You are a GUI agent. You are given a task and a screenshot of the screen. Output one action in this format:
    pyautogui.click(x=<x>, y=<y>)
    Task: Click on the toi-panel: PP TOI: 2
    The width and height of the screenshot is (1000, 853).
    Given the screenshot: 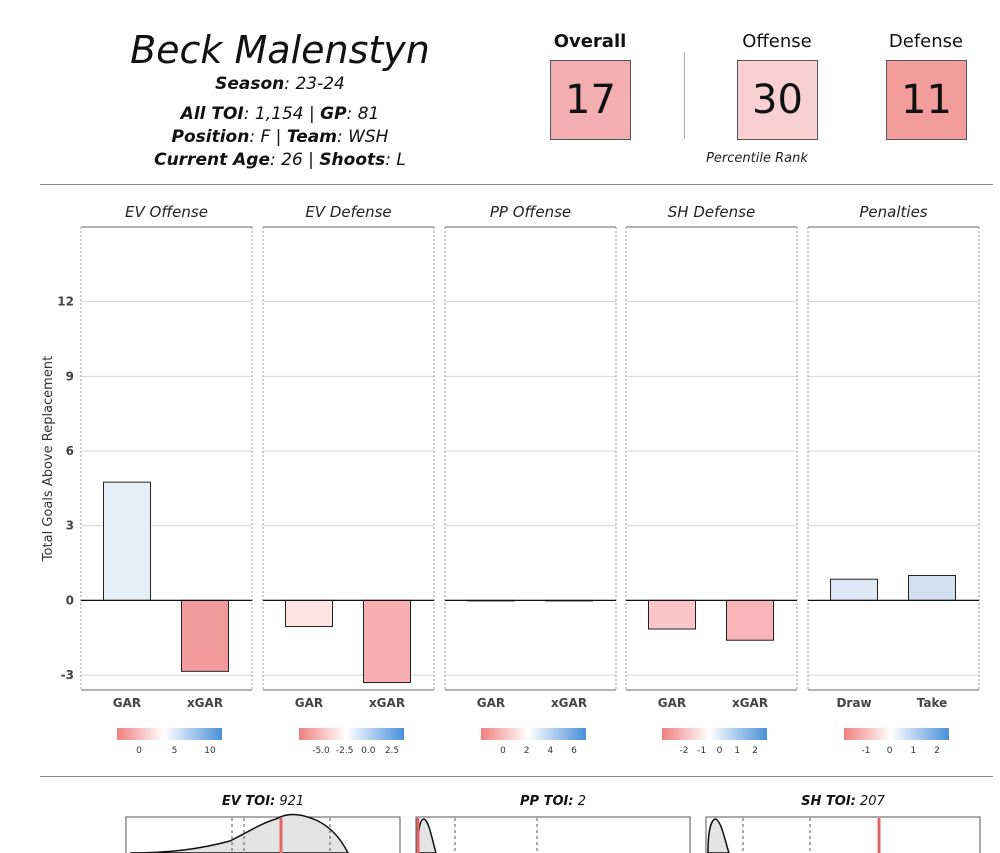 What is the action you would take?
    pyautogui.click(x=553, y=823)
    